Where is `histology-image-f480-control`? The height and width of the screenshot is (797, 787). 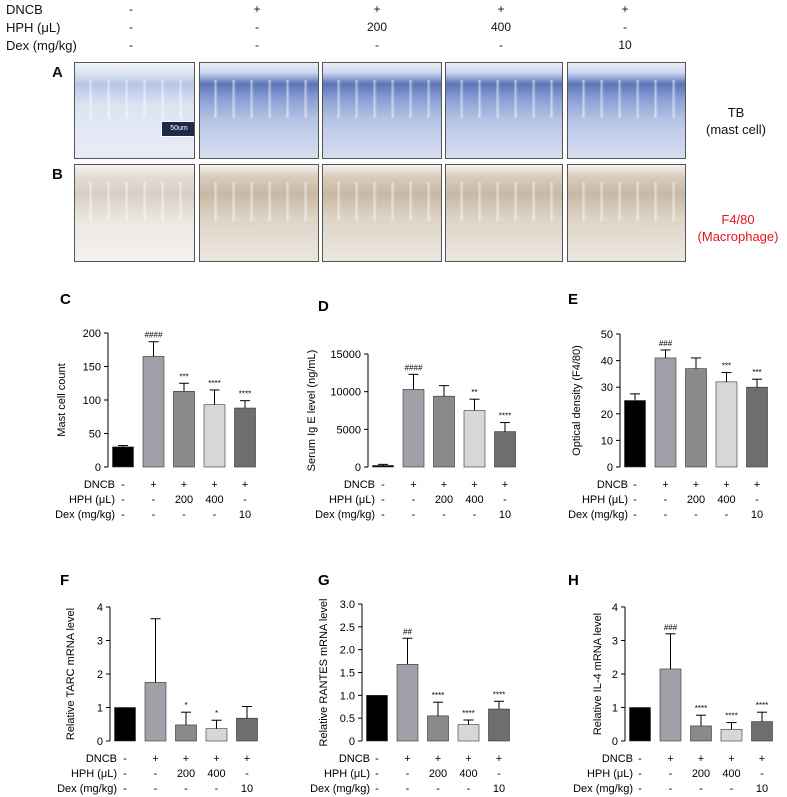
histology-image-f480-control is located at coordinates (134, 213).